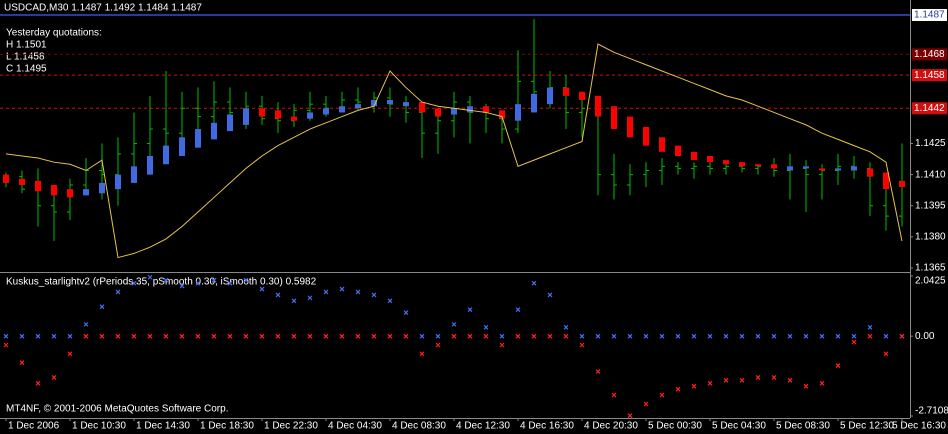 This screenshot has width=948, height=434. I want to click on price-label: 1.1487, so click(929, 15).